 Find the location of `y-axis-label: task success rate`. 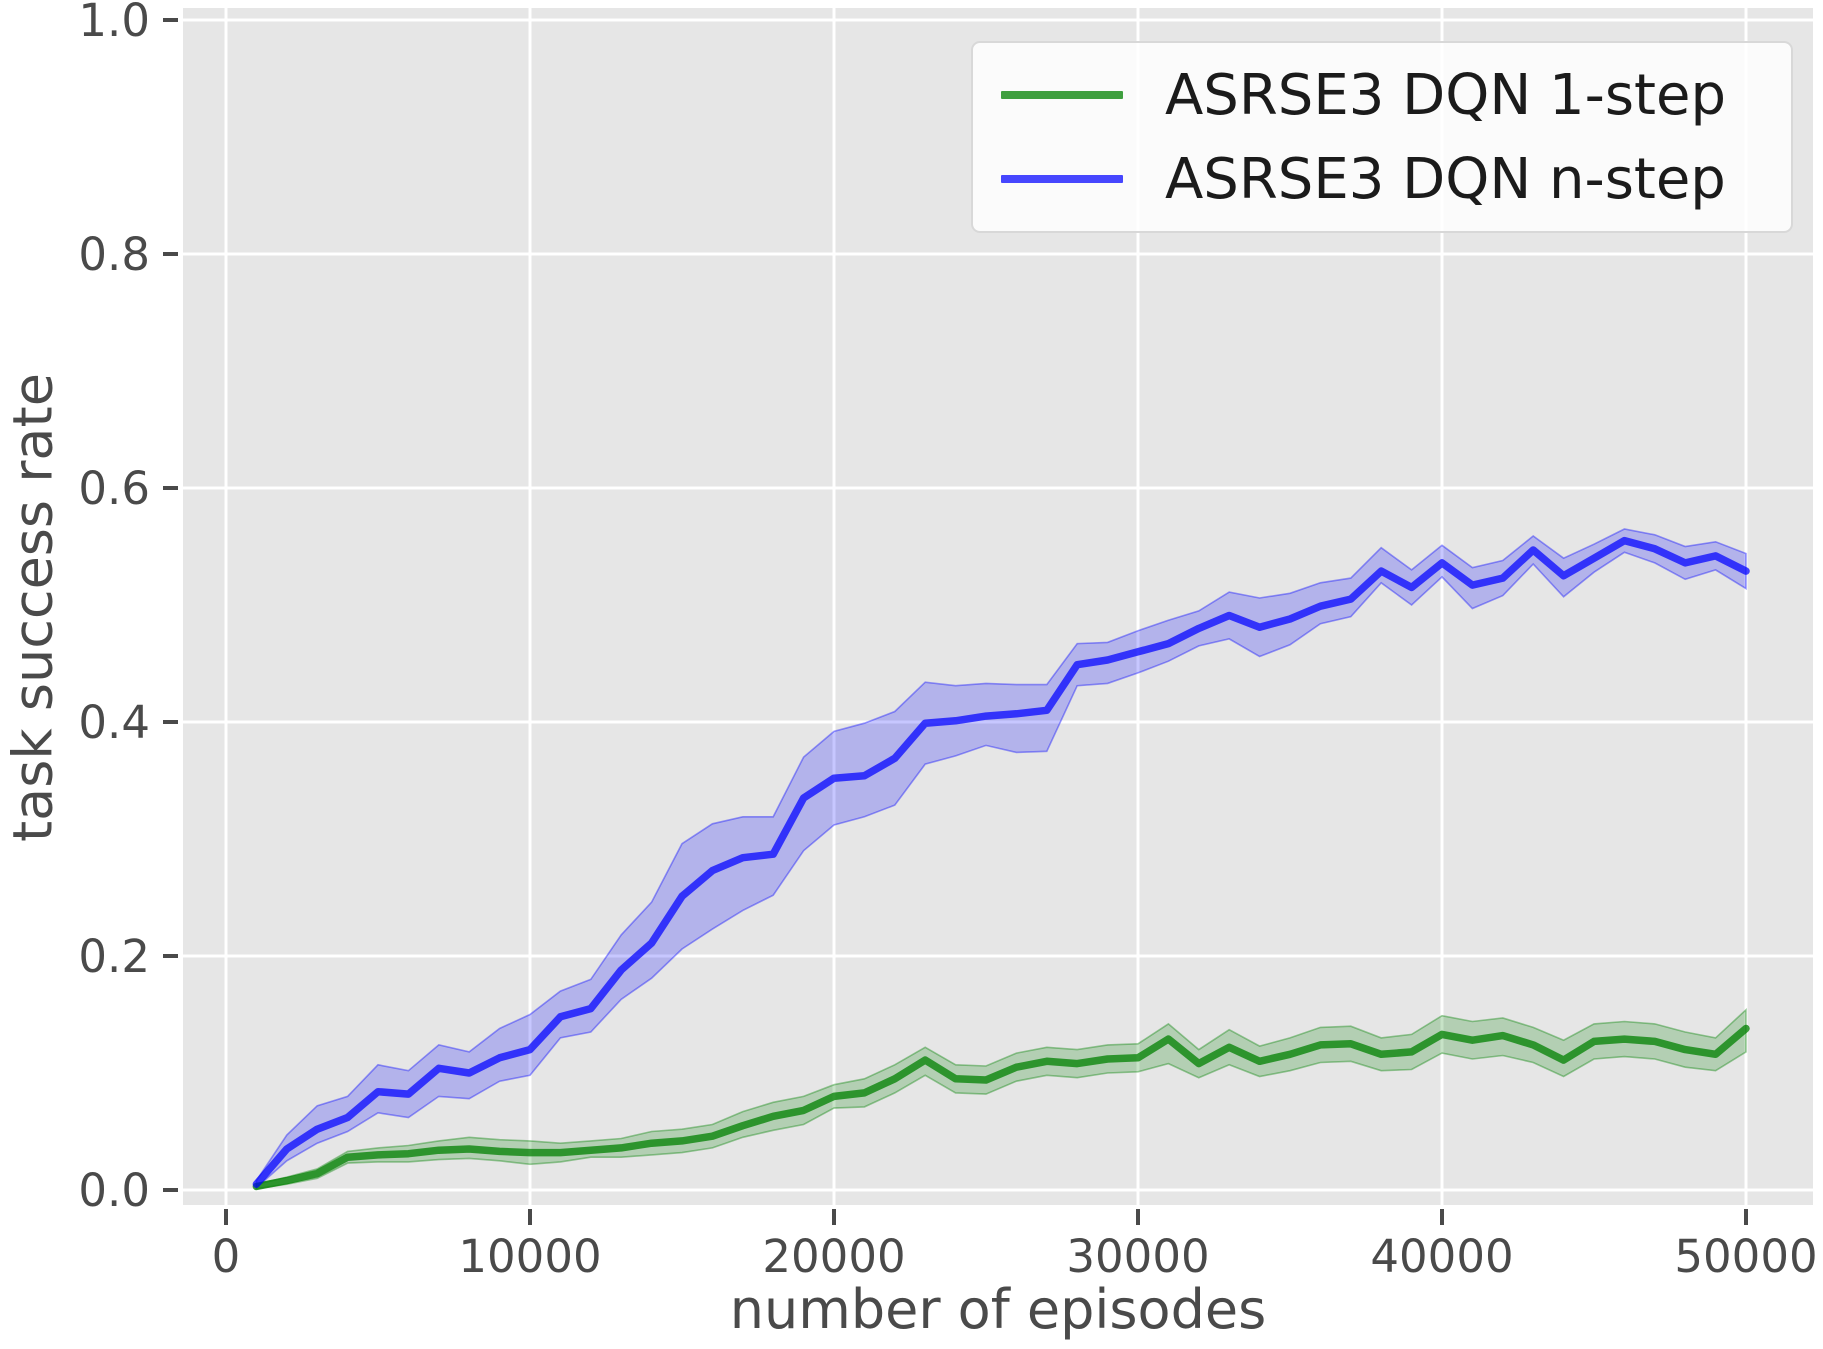

y-axis-label: task success rate is located at coordinates (33, 607).